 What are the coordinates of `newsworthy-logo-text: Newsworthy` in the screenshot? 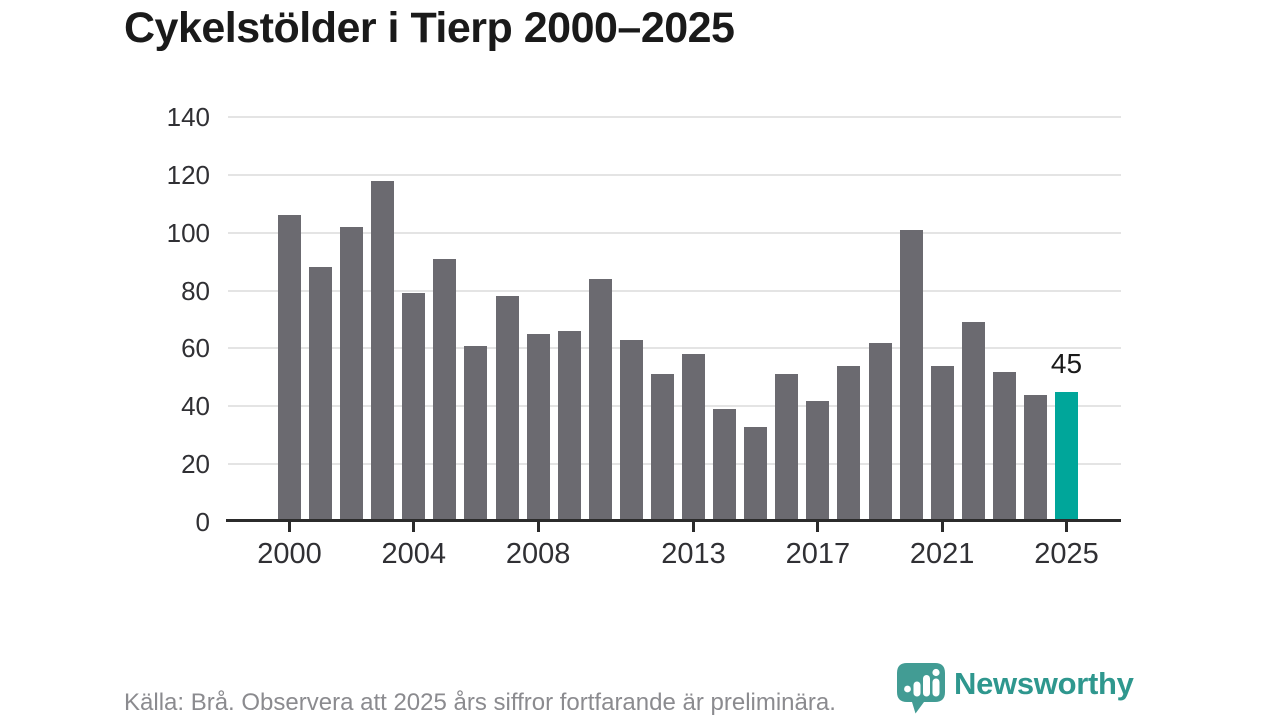 It's located at (1044, 683).